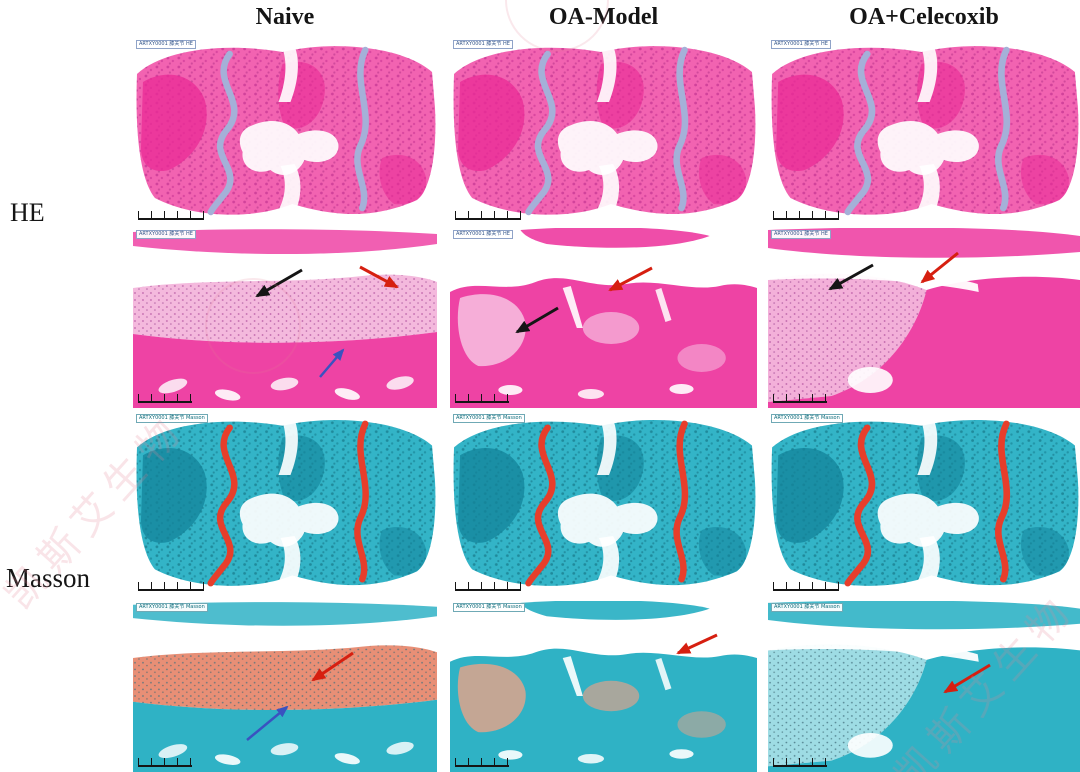  I want to click on panel-masson-high-naive: ARTXY0001 膝关节 Masson, so click(285, 686).